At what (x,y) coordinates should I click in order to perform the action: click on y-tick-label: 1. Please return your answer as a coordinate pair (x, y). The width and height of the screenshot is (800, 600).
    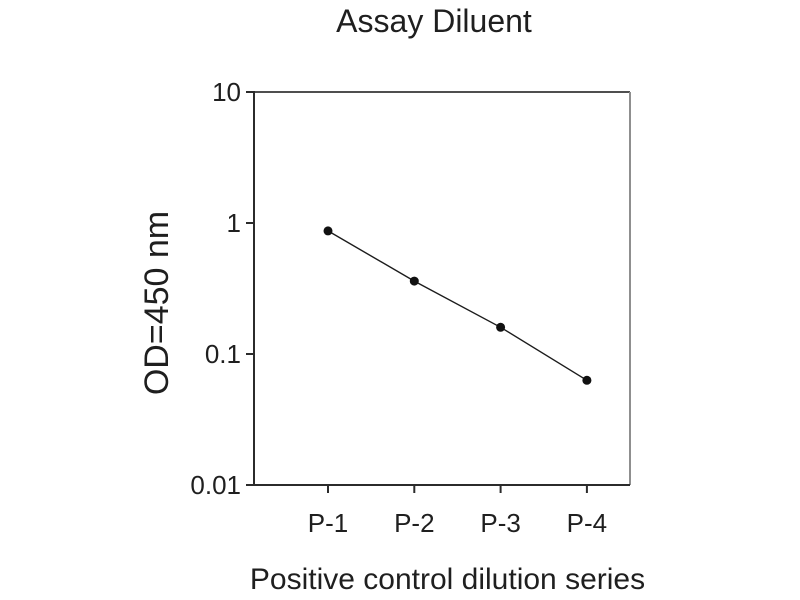
    Looking at the image, I should click on (234, 223).